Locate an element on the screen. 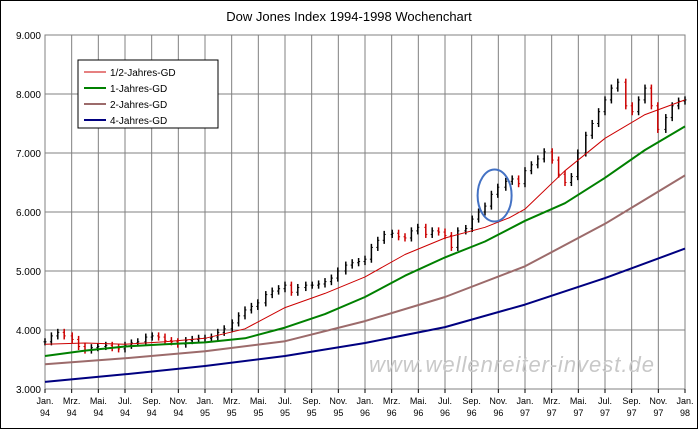  legend-box is located at coordinates (148, 94).